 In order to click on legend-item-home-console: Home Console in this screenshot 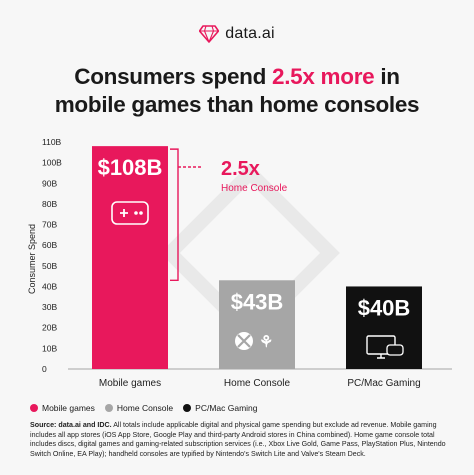, I will do `click(139, 408)`.